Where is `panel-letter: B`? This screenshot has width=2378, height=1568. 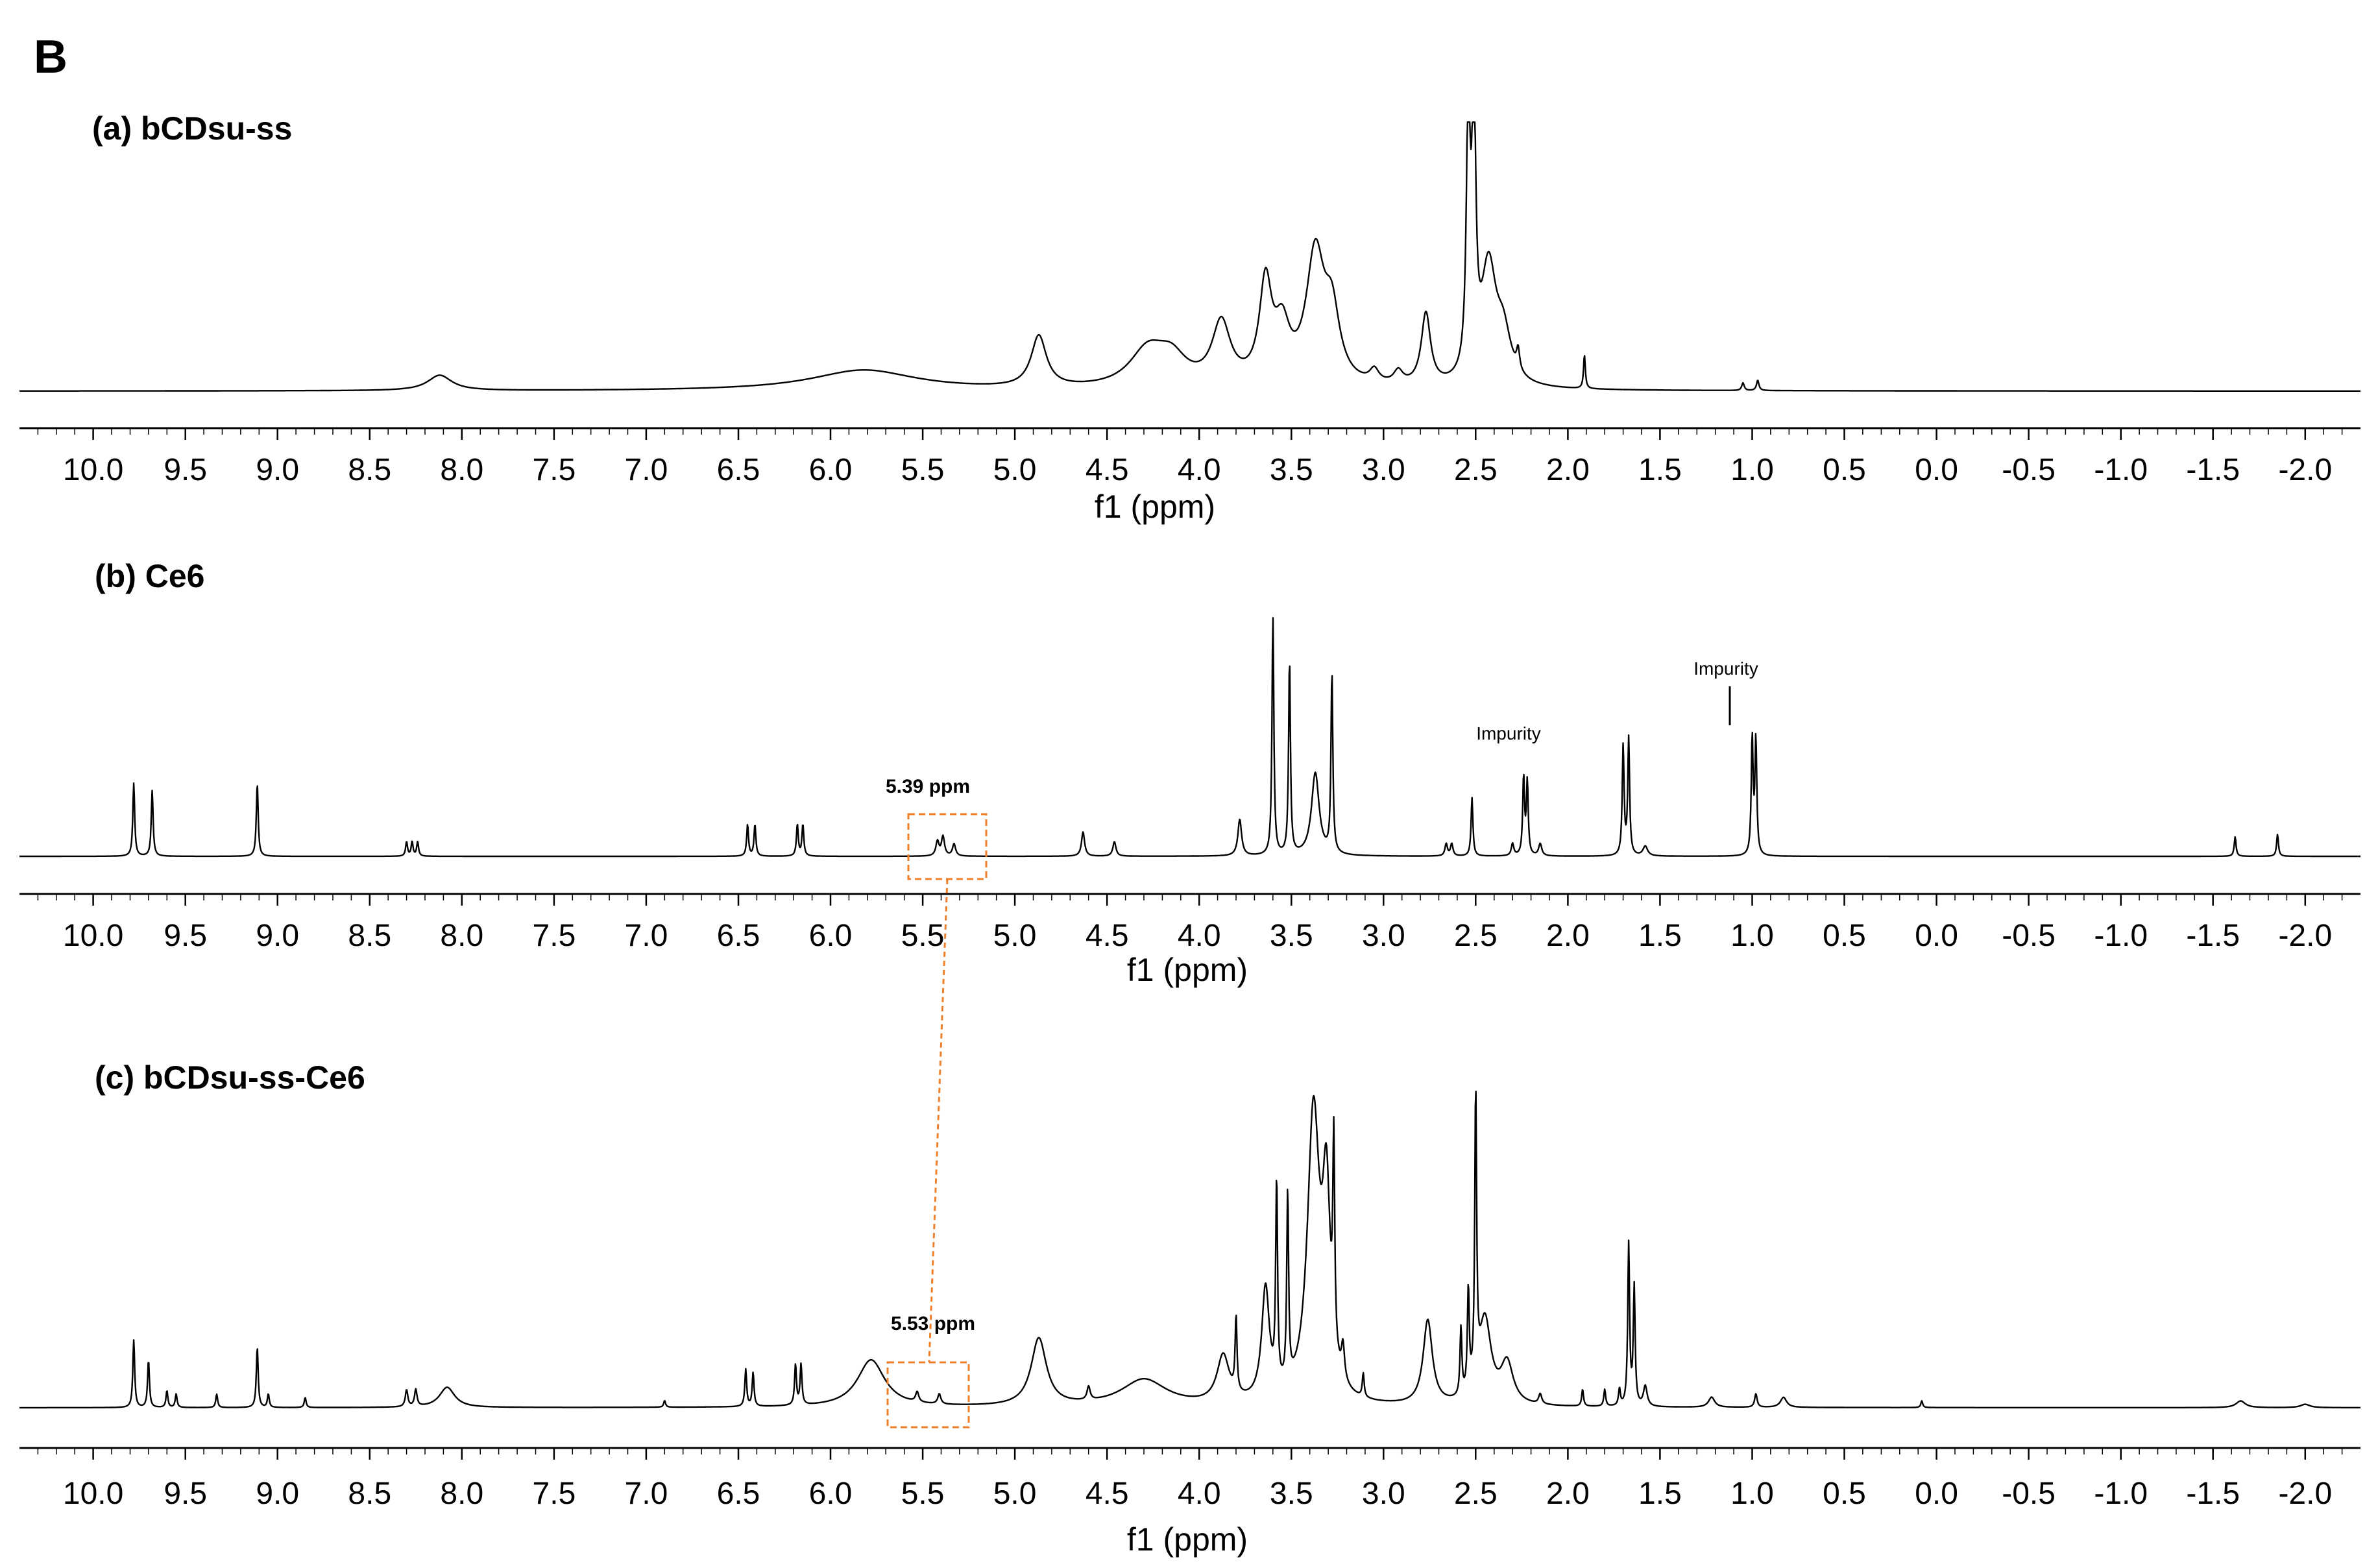 panel-letter: B is located at coordinates (51, 57).